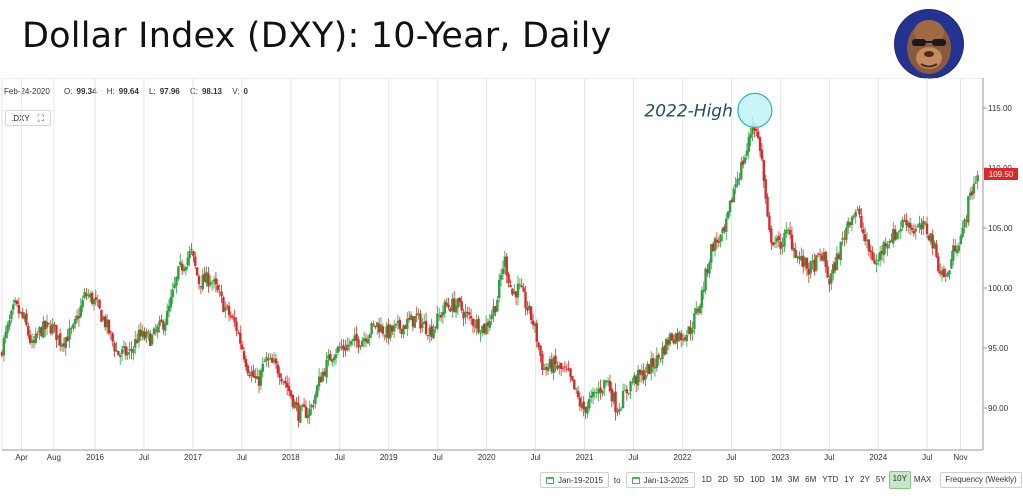 Image resolution: width=1023 pixels, height=504 pixels. Describe the element at coordinates (706, 479) in the screenshot. I see `range-1d-button: 1D` at that location.